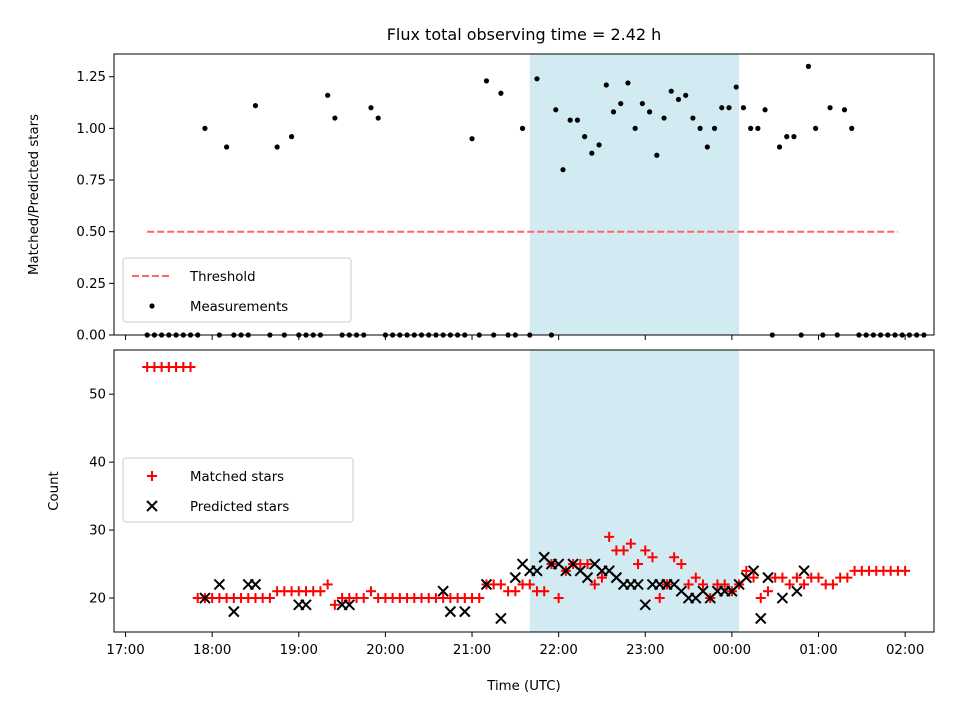 This screenshot has width=960, height=720. Describe the element at coordinates (97, 463) in the screenshot. I see `y-tick-label: 40` at that location.